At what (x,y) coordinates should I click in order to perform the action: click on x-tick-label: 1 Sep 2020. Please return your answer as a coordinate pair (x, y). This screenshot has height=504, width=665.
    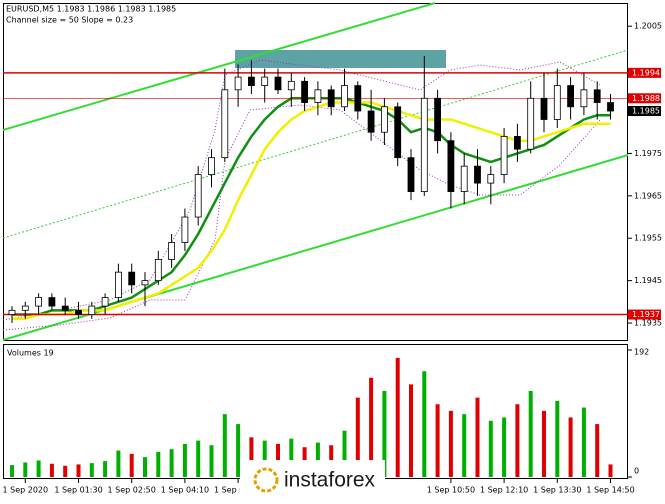
    Looking at the image, I should click on (25, 490).